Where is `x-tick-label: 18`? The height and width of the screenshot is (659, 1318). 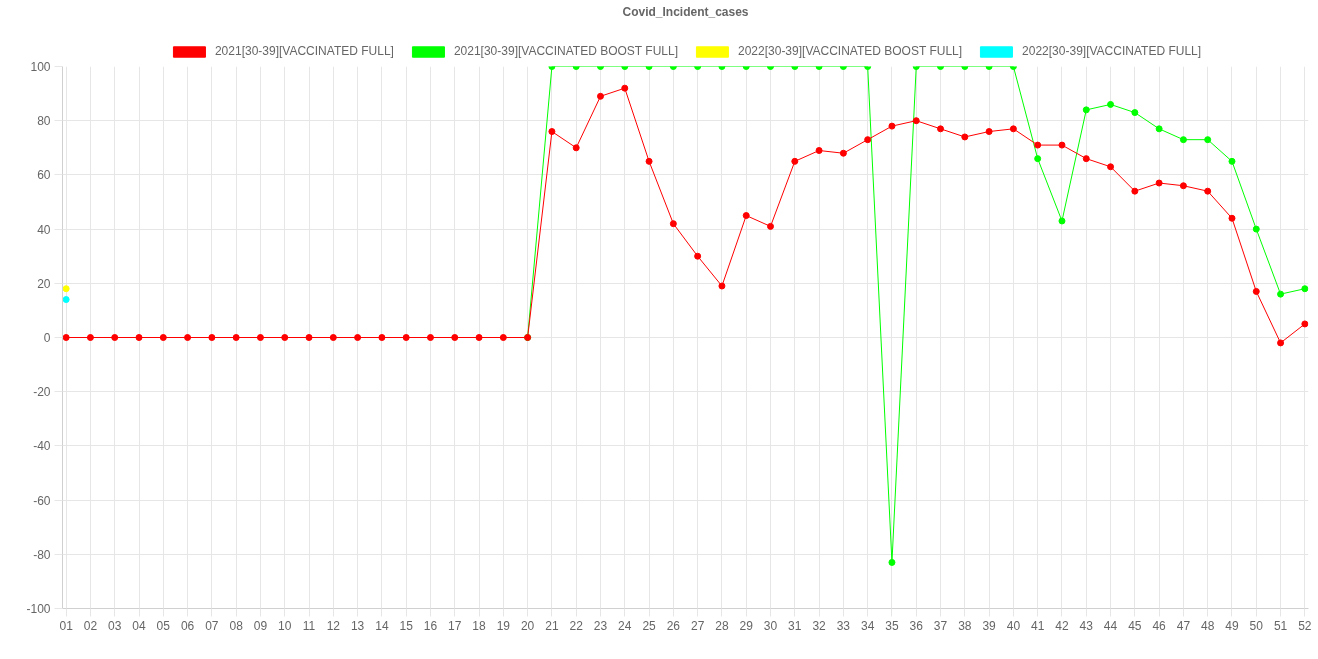 x-tick-label: 18 is located at coordinates (479, 625).